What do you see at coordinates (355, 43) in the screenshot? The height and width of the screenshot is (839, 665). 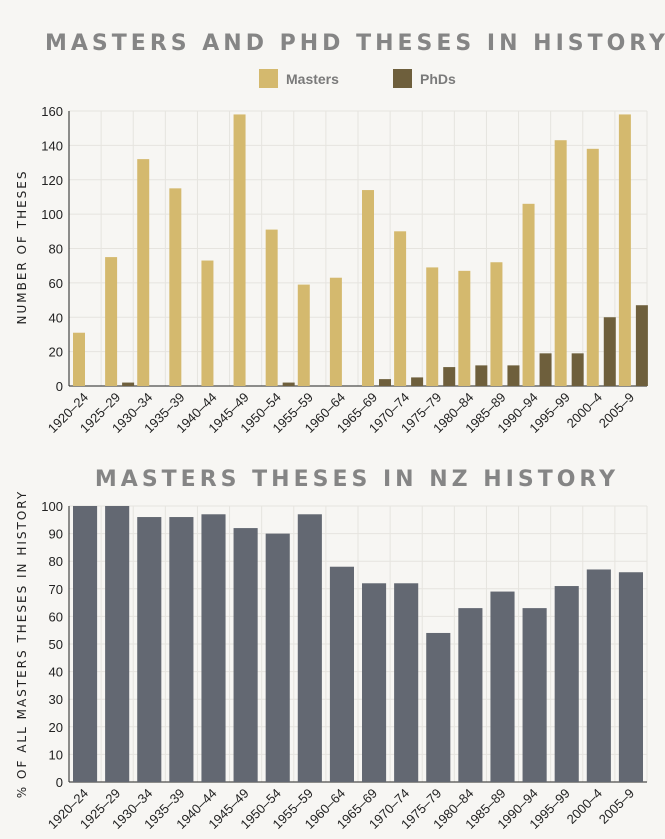 I see `chart1-title: MASTERS AND PHD THESES IN HISTORY` at bounding box center [355, 43].